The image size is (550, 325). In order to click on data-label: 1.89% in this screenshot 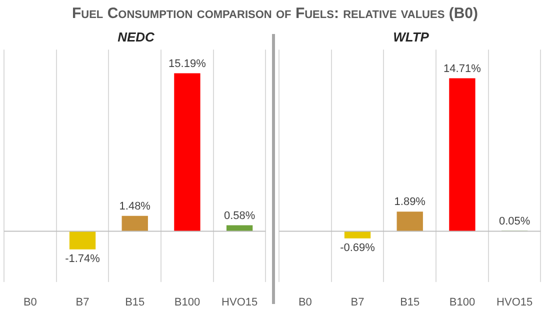, I will do `click(410, 202)`.